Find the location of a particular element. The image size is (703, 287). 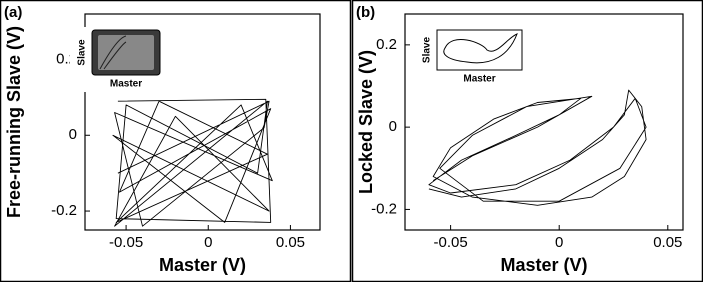

panel-label: (b) is located at coordinates (365, 12).